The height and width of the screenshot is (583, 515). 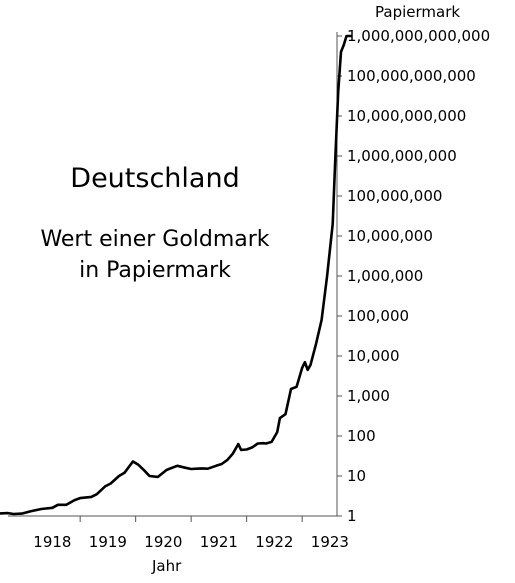 What do you see at coordinates (274, 542) in the screenshot?
I see `x-tick-label: 1922` at bounding box center [274, 542].